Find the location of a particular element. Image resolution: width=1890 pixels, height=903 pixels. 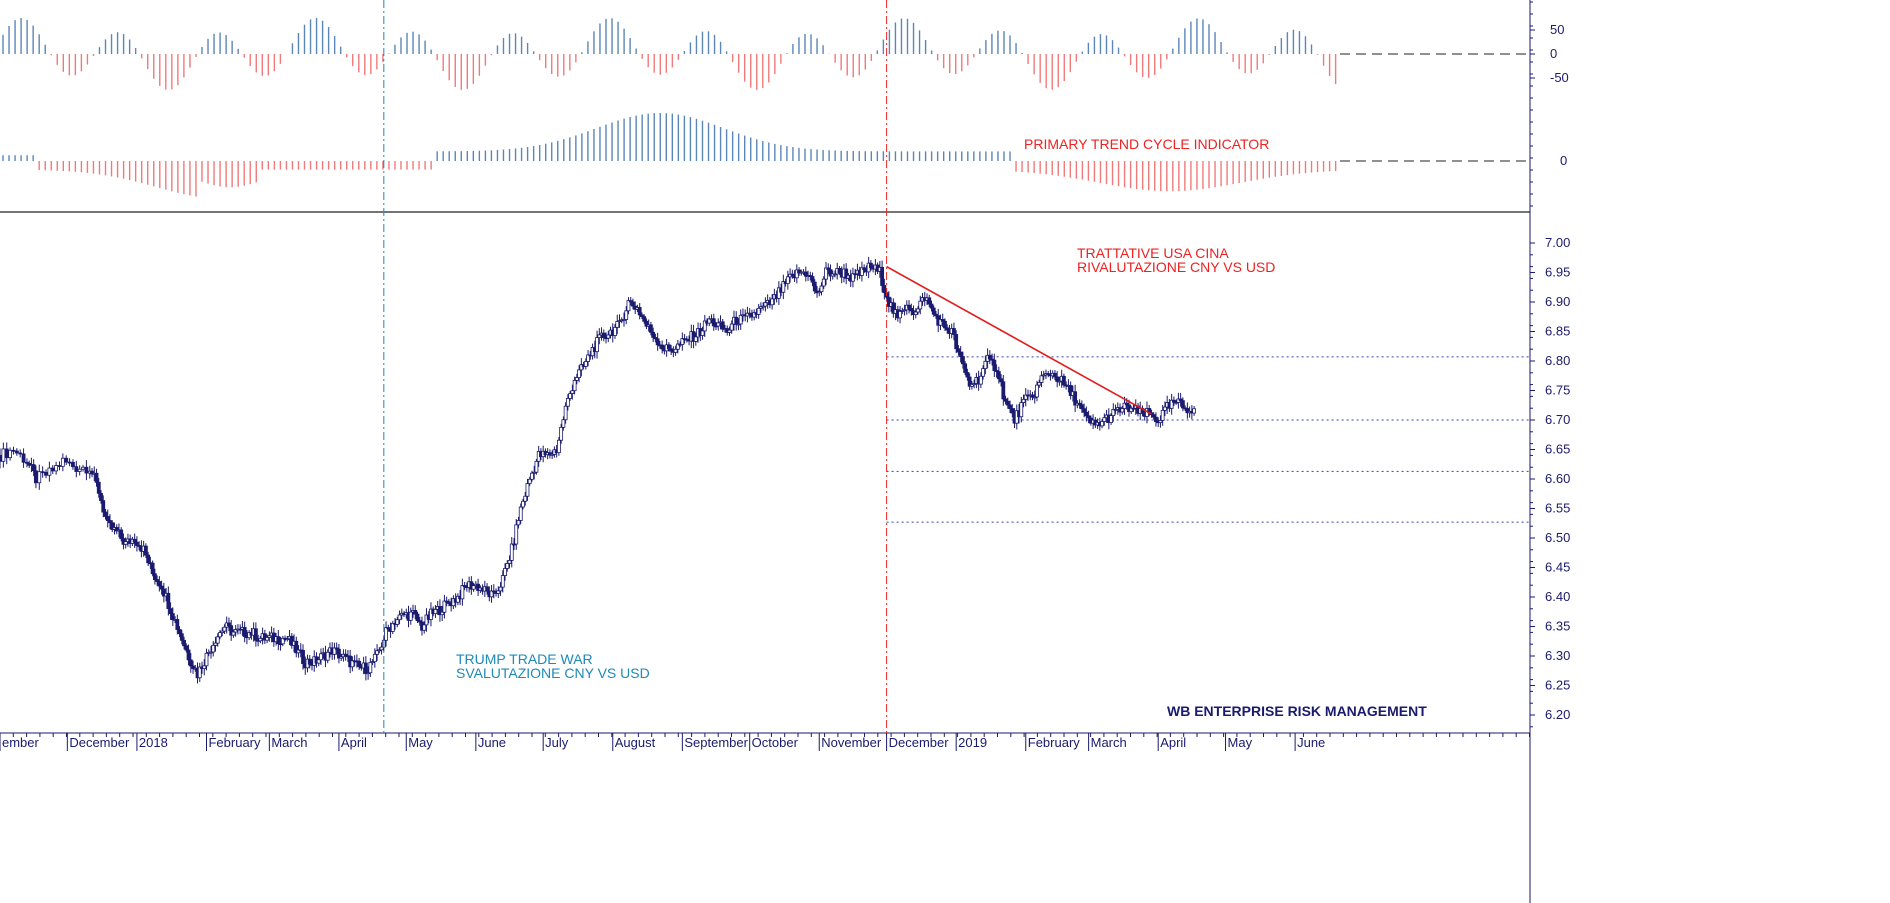

month-label: November is located at coordinates (851, 742).